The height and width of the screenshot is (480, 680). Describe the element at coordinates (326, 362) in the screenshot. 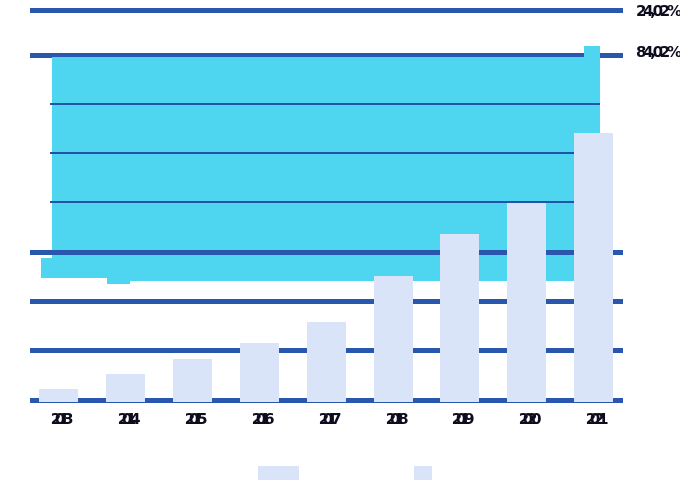

I see `bar-2017` at that location.